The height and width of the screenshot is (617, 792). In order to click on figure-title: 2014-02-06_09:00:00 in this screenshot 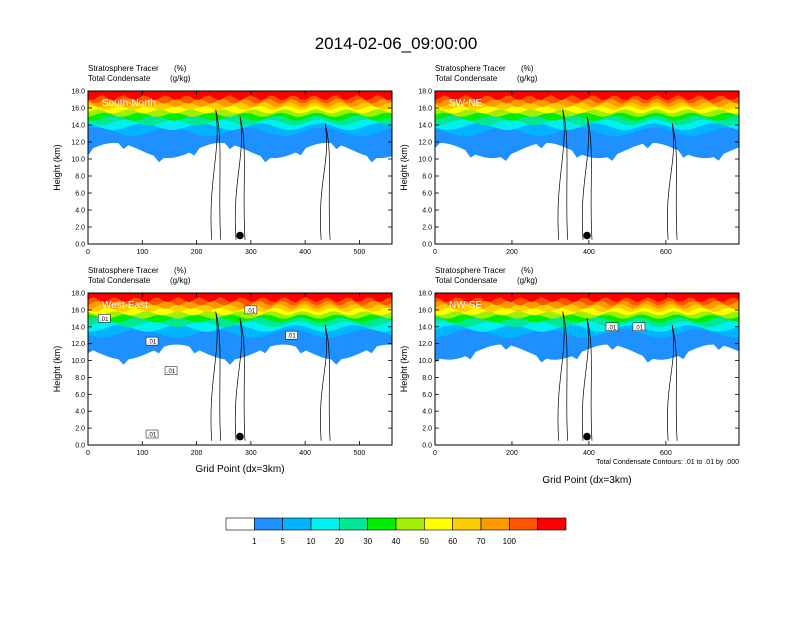, I will do `click(396, 43)`.